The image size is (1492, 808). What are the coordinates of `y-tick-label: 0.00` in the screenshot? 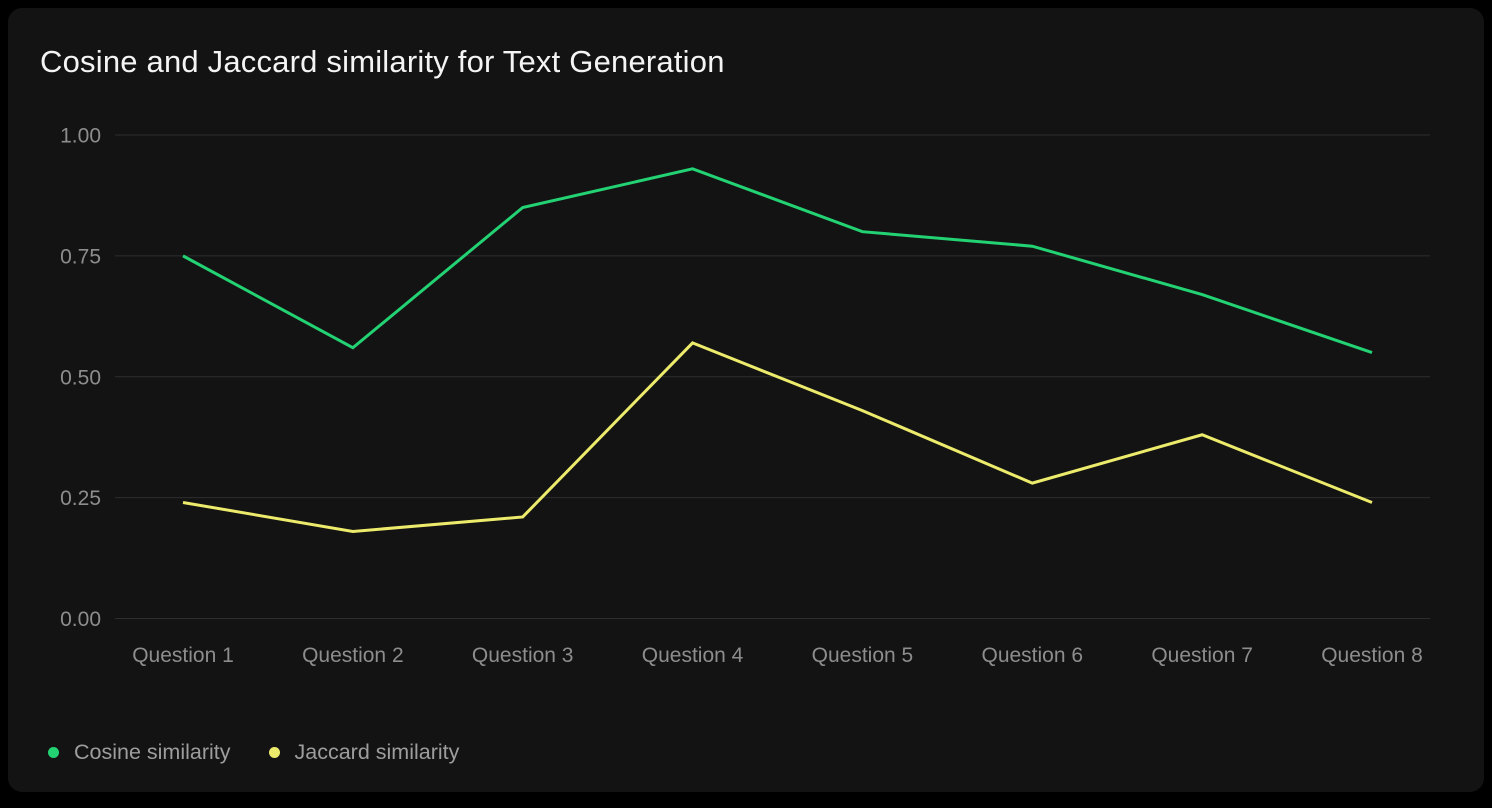 It's located at (80, 619).